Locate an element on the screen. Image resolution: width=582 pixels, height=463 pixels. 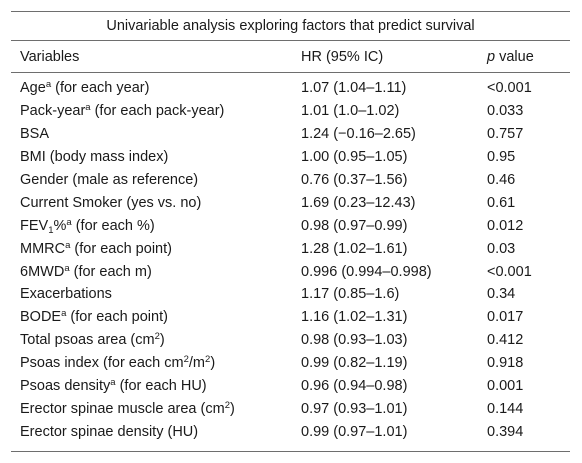
variable-text: Psoas index (for each cm is located at coordinates (102, 363).